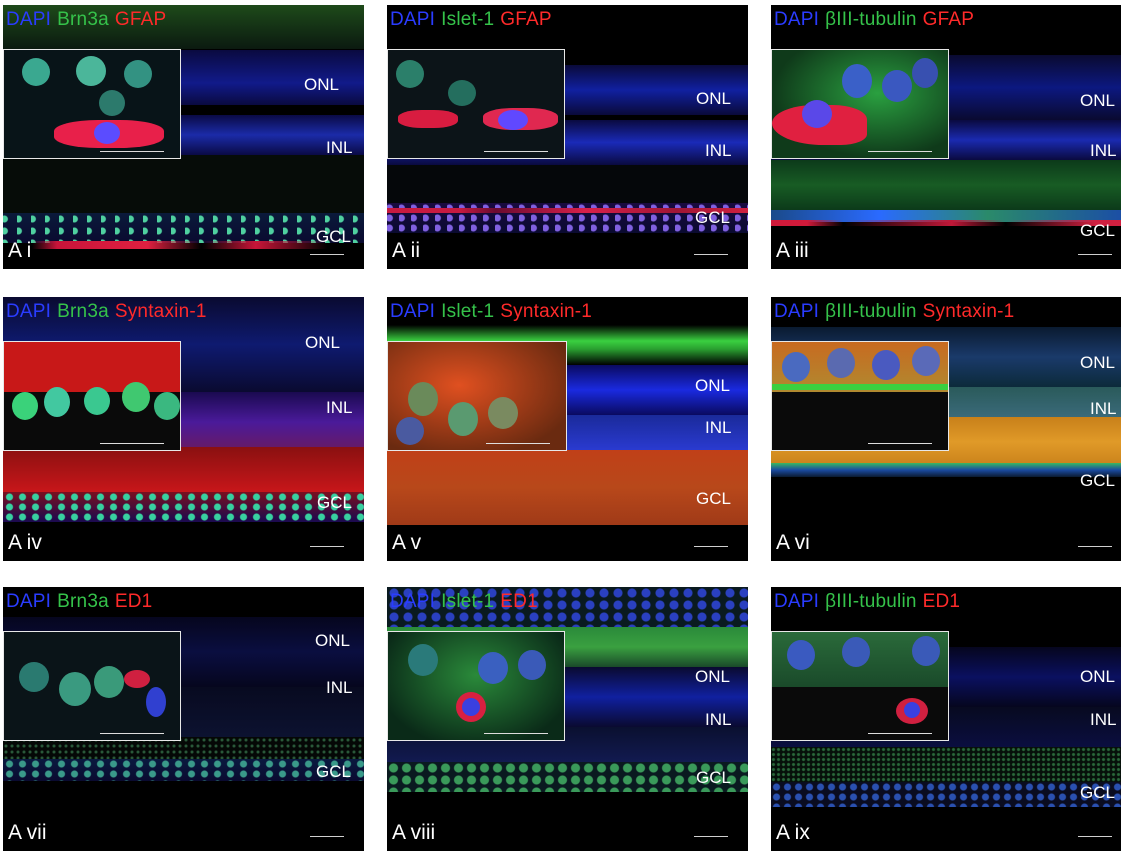 This screenshot has height=851, width=1121. What do you see at coordinates (428, 119) in the screenshot?
I see `gfap-process` at bounding box center [428, 119].